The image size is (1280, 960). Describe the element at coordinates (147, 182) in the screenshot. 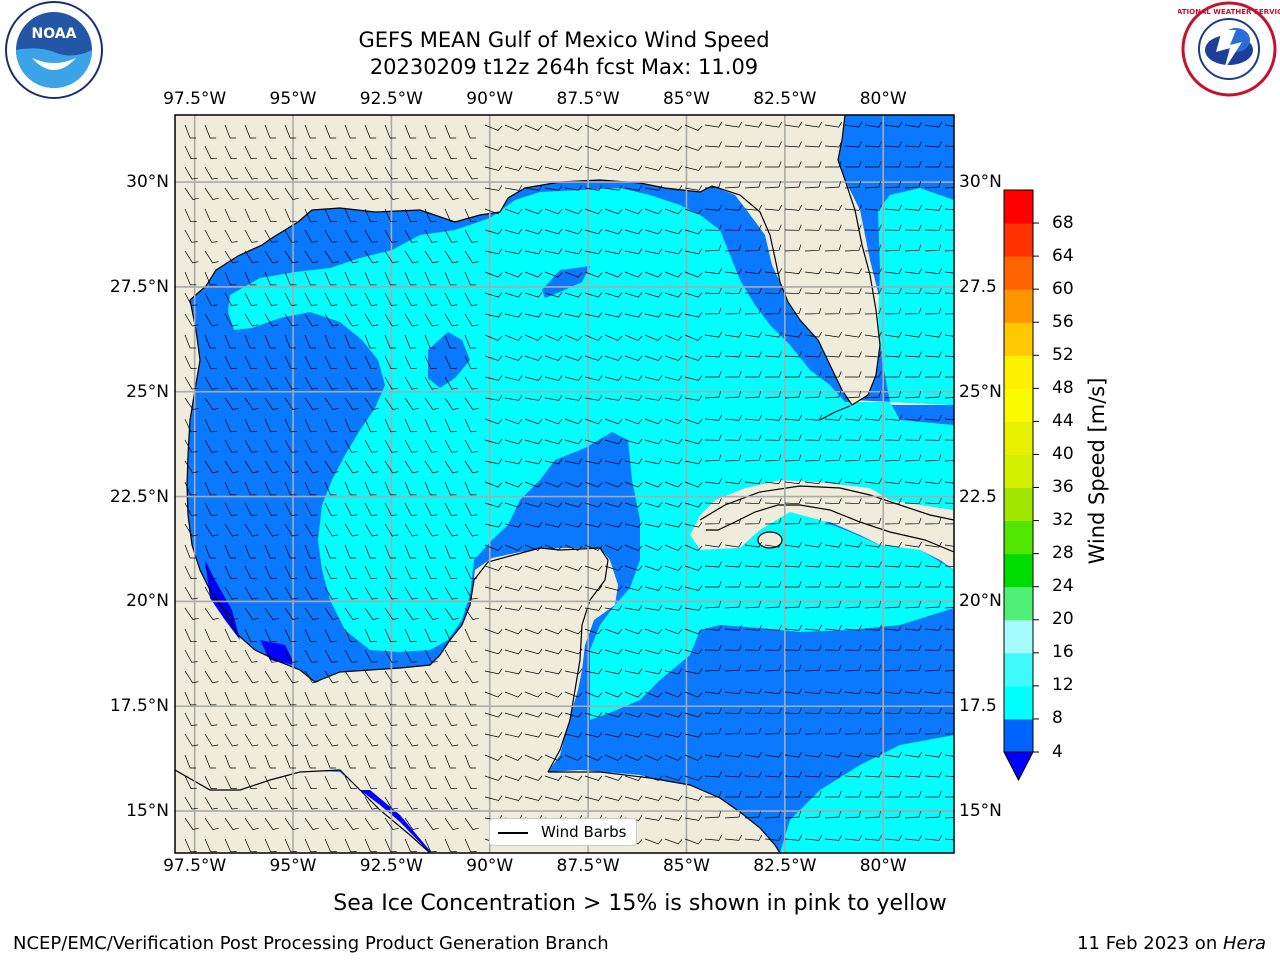

I see `lat-tick-label-left: 30°N` at that location.